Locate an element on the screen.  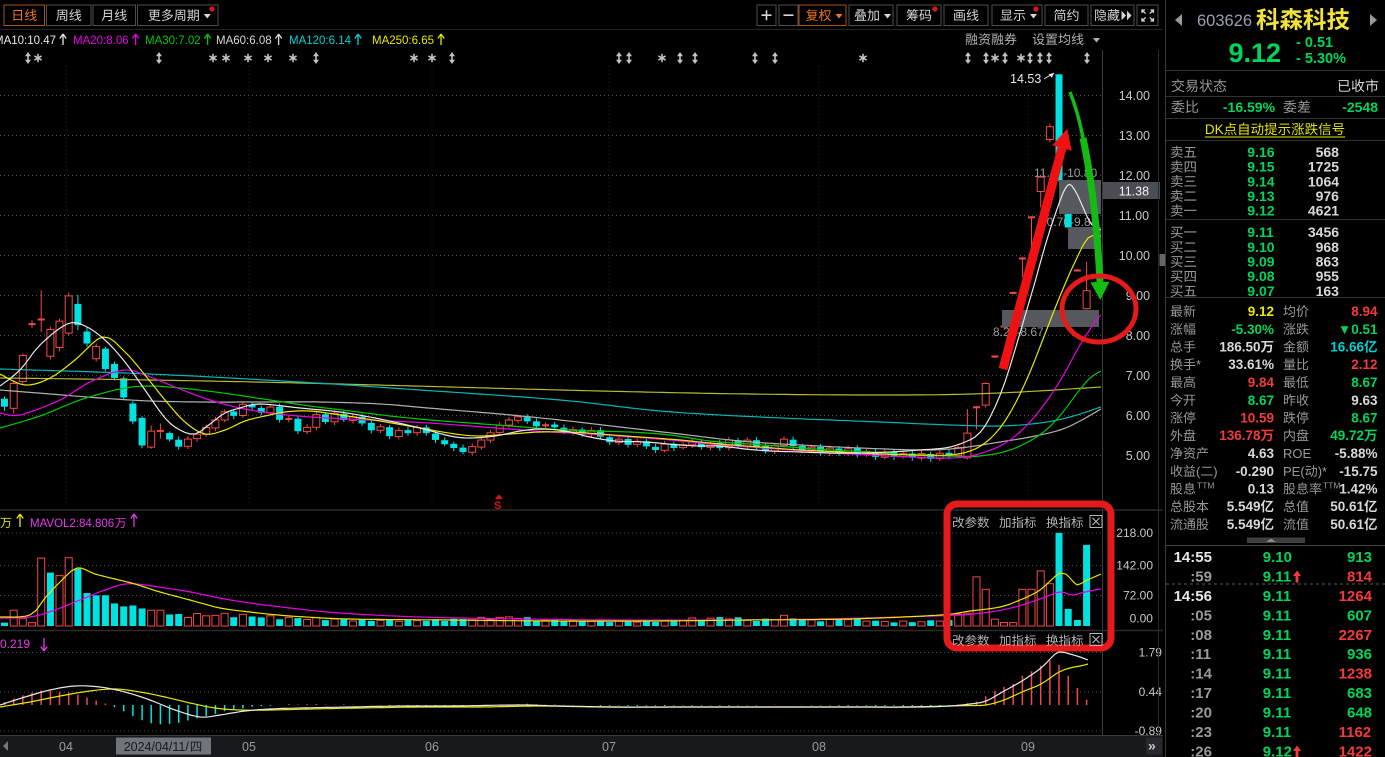
svg-text: - 5.30% is located at coordinates (1321, 59).